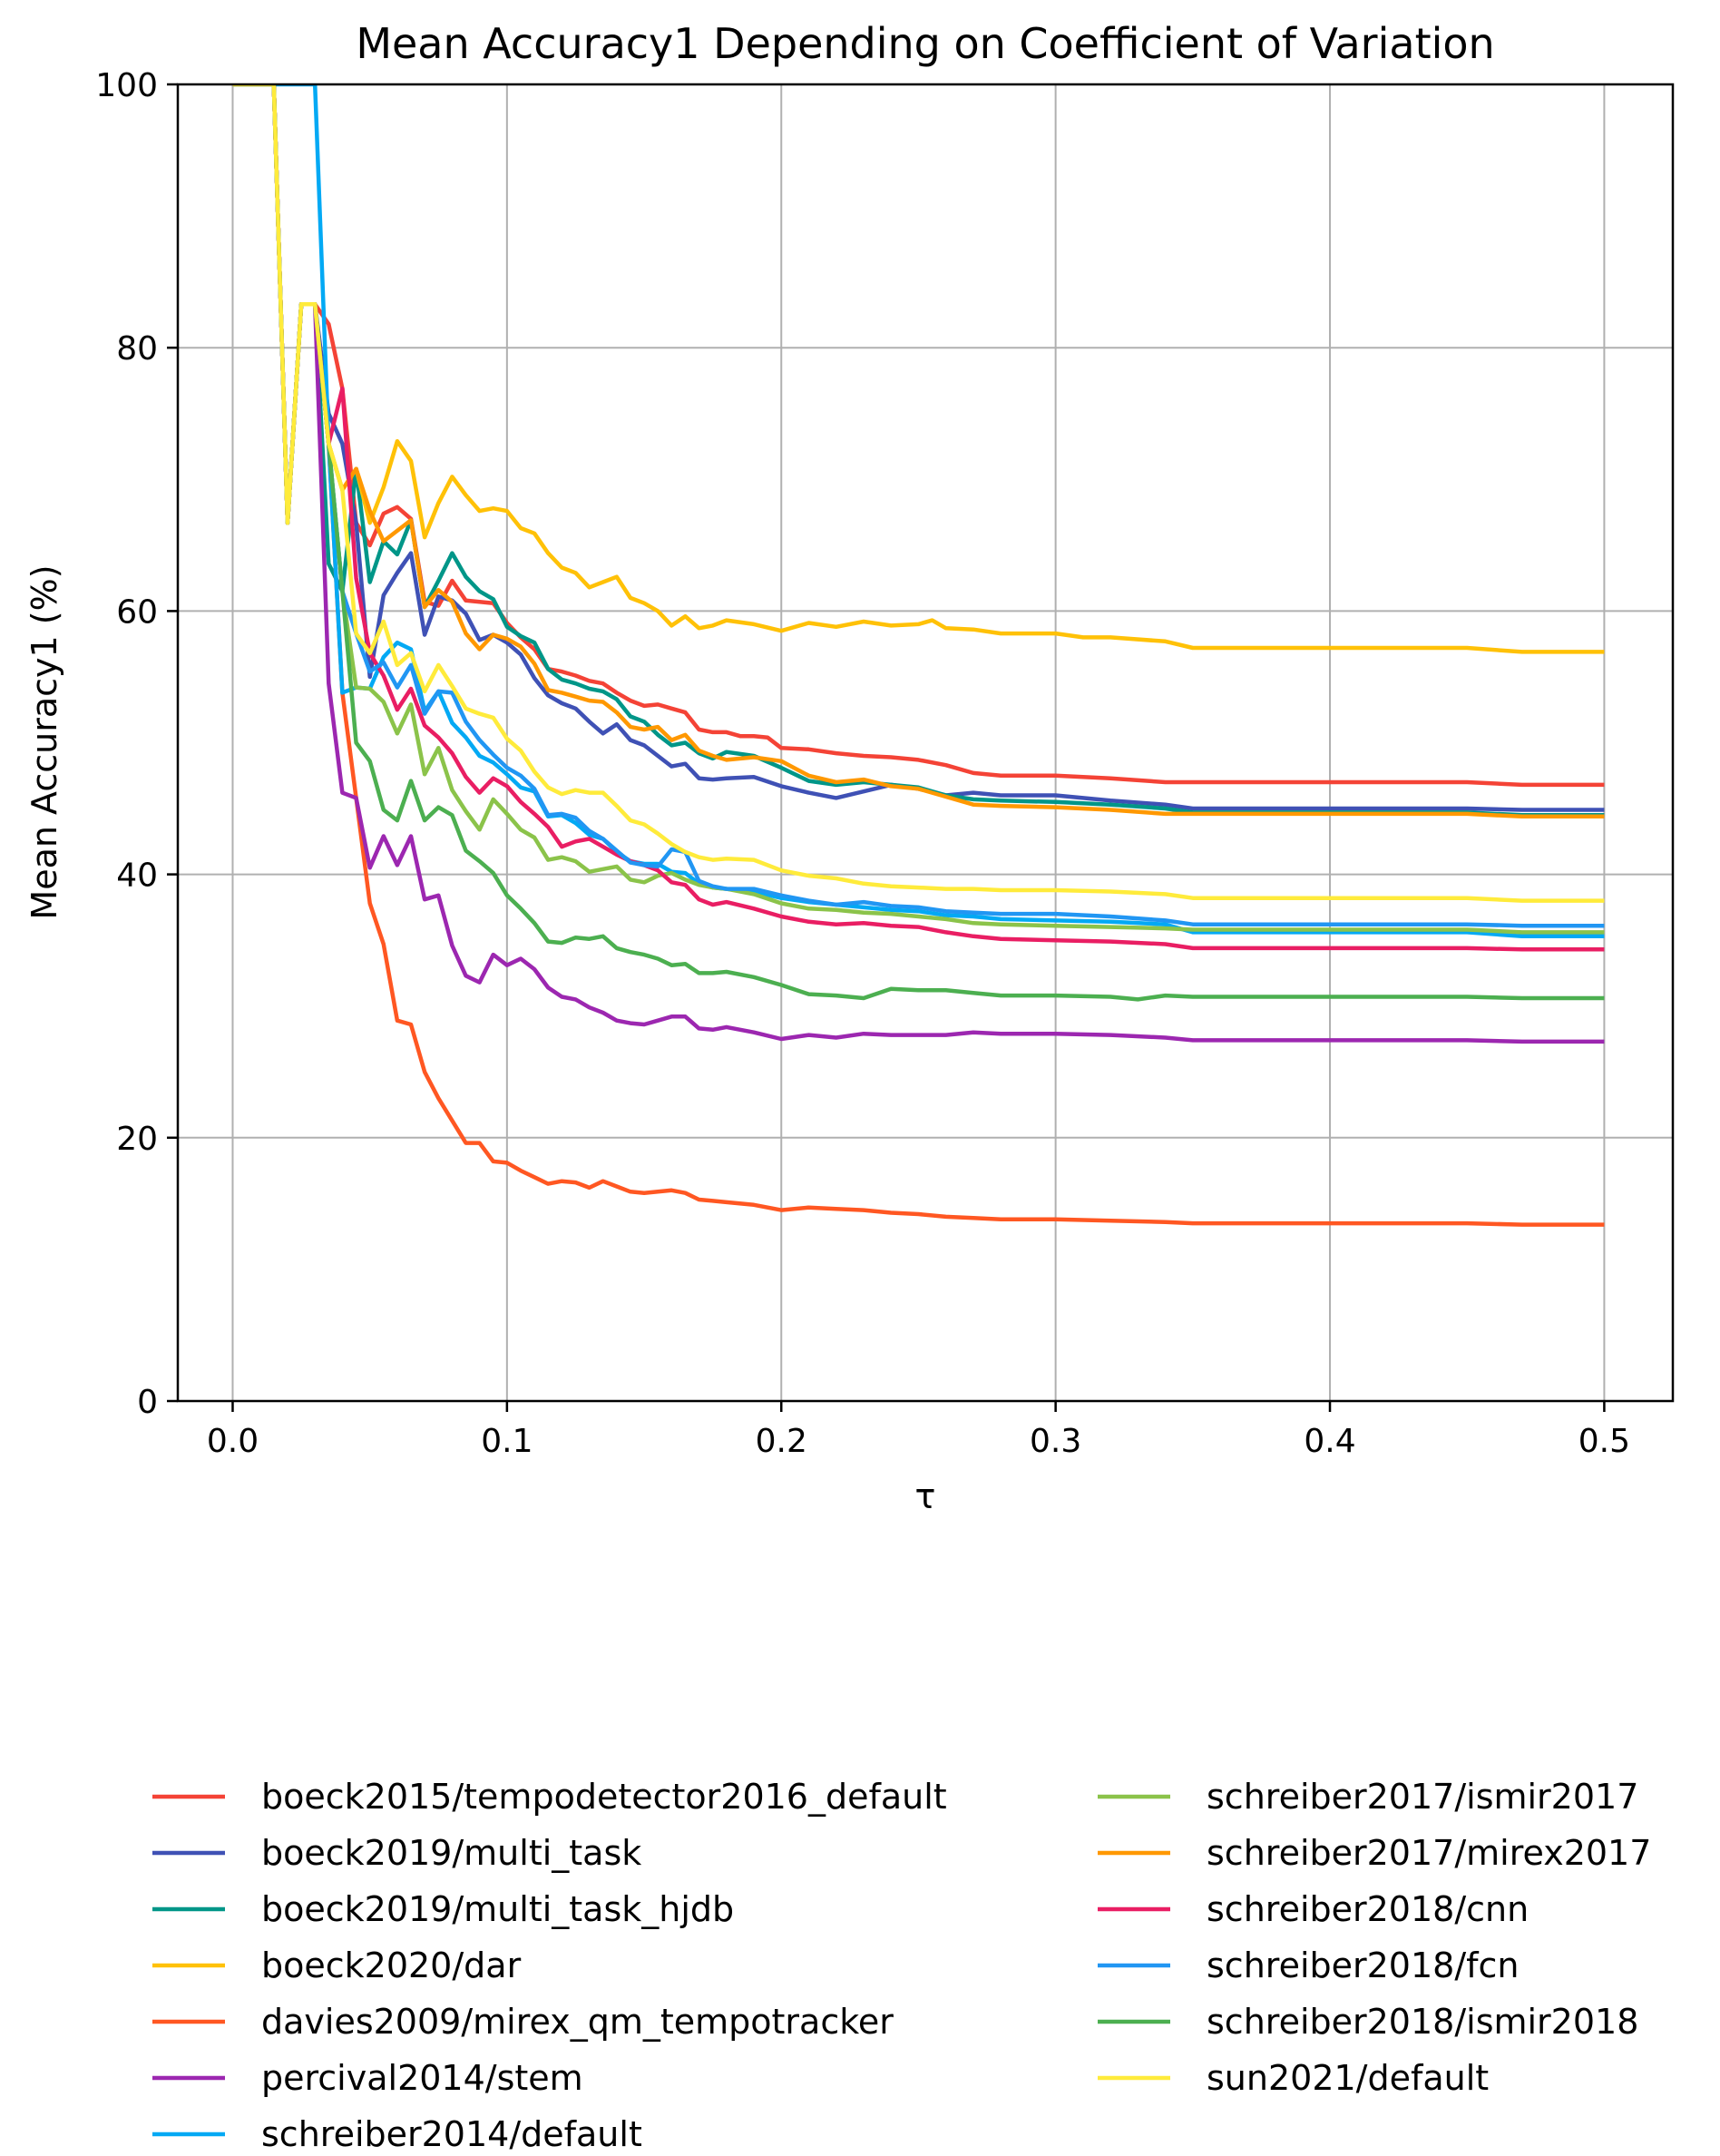 This screenshot has height=2156, width=1720. I want to click on y-tick-label: 100, so click(126, 85).